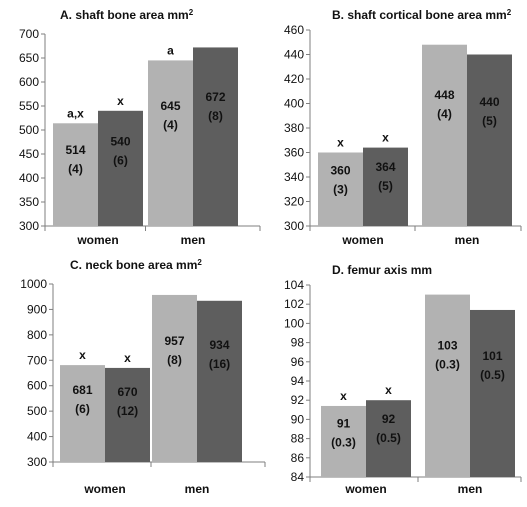  What do you see at coordinates (29, 202) in the screenshot?
I see `y-tick-label: 350` at bounding box center [29, 202].